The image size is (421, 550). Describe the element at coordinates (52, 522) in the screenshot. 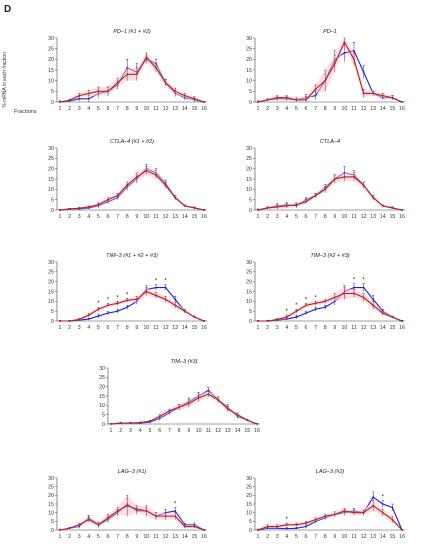

I see `y-tick-label: 5` at that location.